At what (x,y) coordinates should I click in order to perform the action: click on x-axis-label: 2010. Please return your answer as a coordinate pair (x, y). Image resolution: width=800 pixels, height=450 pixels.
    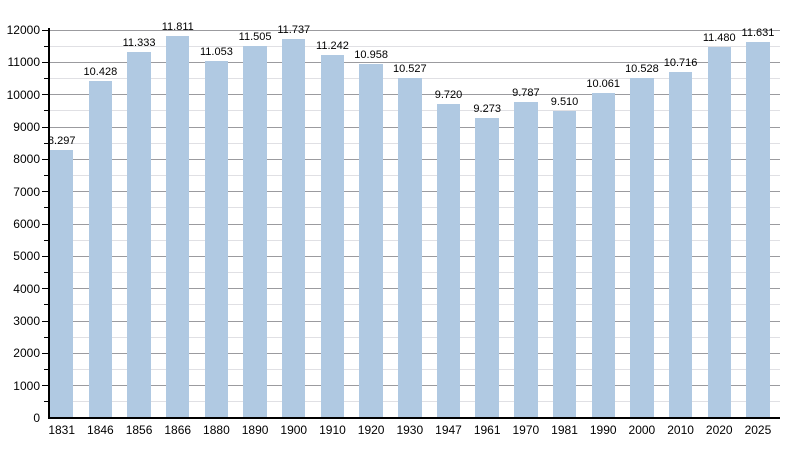
    Looking at the image, I should click on (680, 430).